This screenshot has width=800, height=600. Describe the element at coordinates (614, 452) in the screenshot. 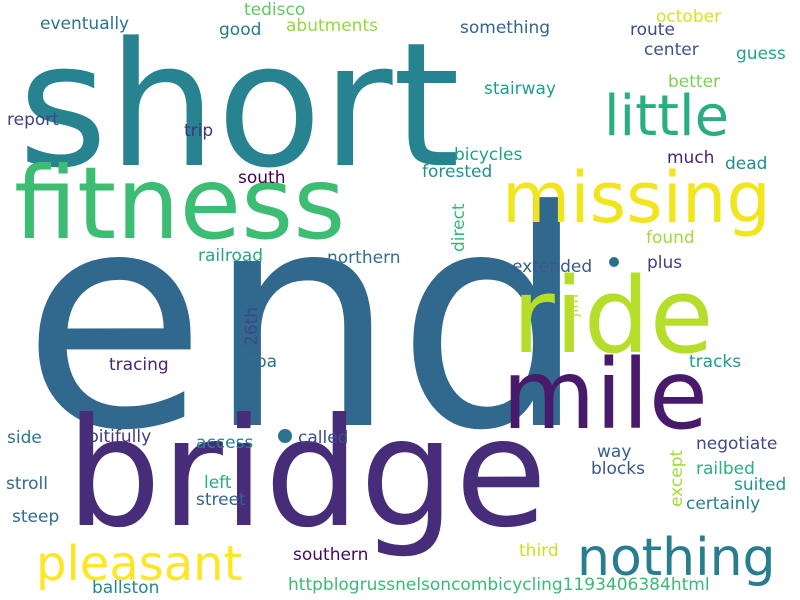

I see `word-way: way` at that location.